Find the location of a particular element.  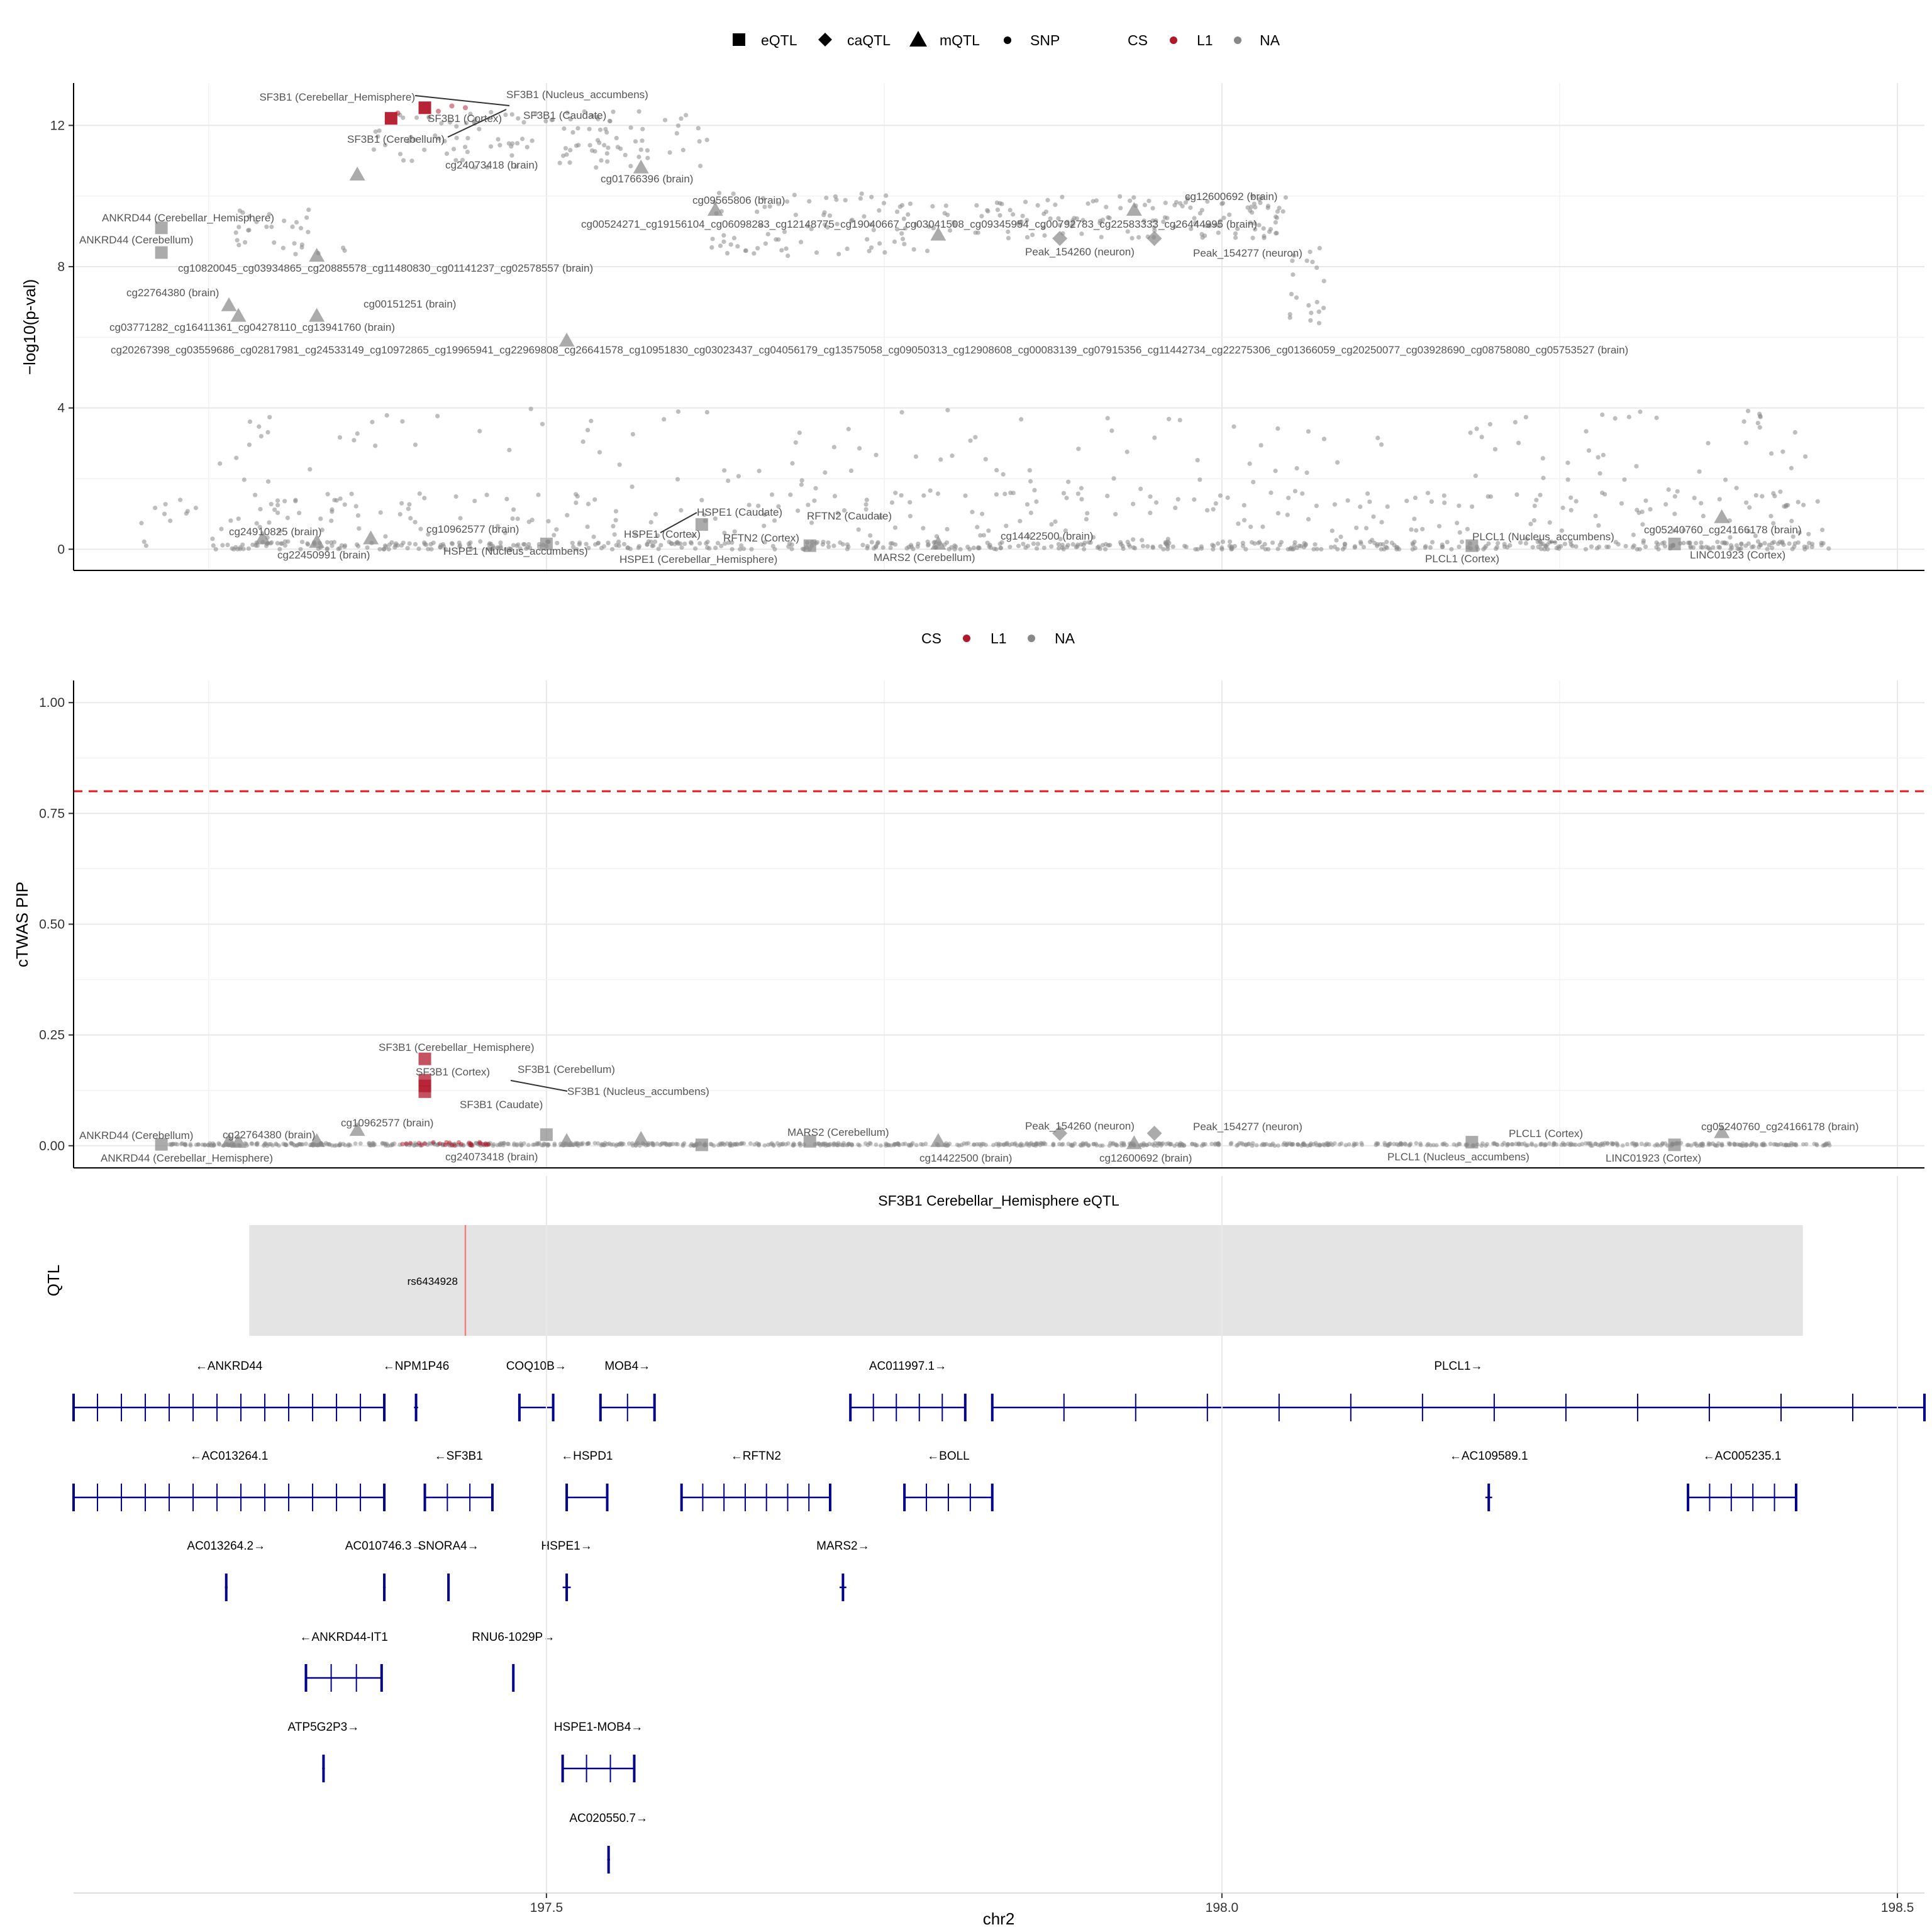

gene-model: ATP5G2P3→ is located at coordinates (323, 1751).